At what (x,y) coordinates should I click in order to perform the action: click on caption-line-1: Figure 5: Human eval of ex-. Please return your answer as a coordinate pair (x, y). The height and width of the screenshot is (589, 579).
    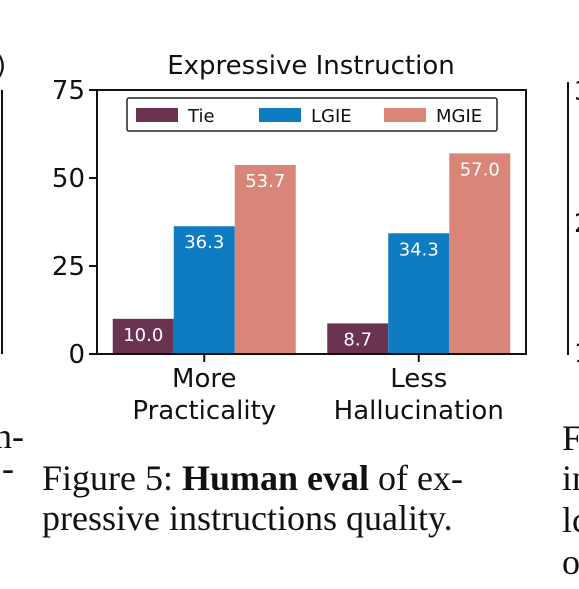
    Looking at the image, I should click on (292, 478).